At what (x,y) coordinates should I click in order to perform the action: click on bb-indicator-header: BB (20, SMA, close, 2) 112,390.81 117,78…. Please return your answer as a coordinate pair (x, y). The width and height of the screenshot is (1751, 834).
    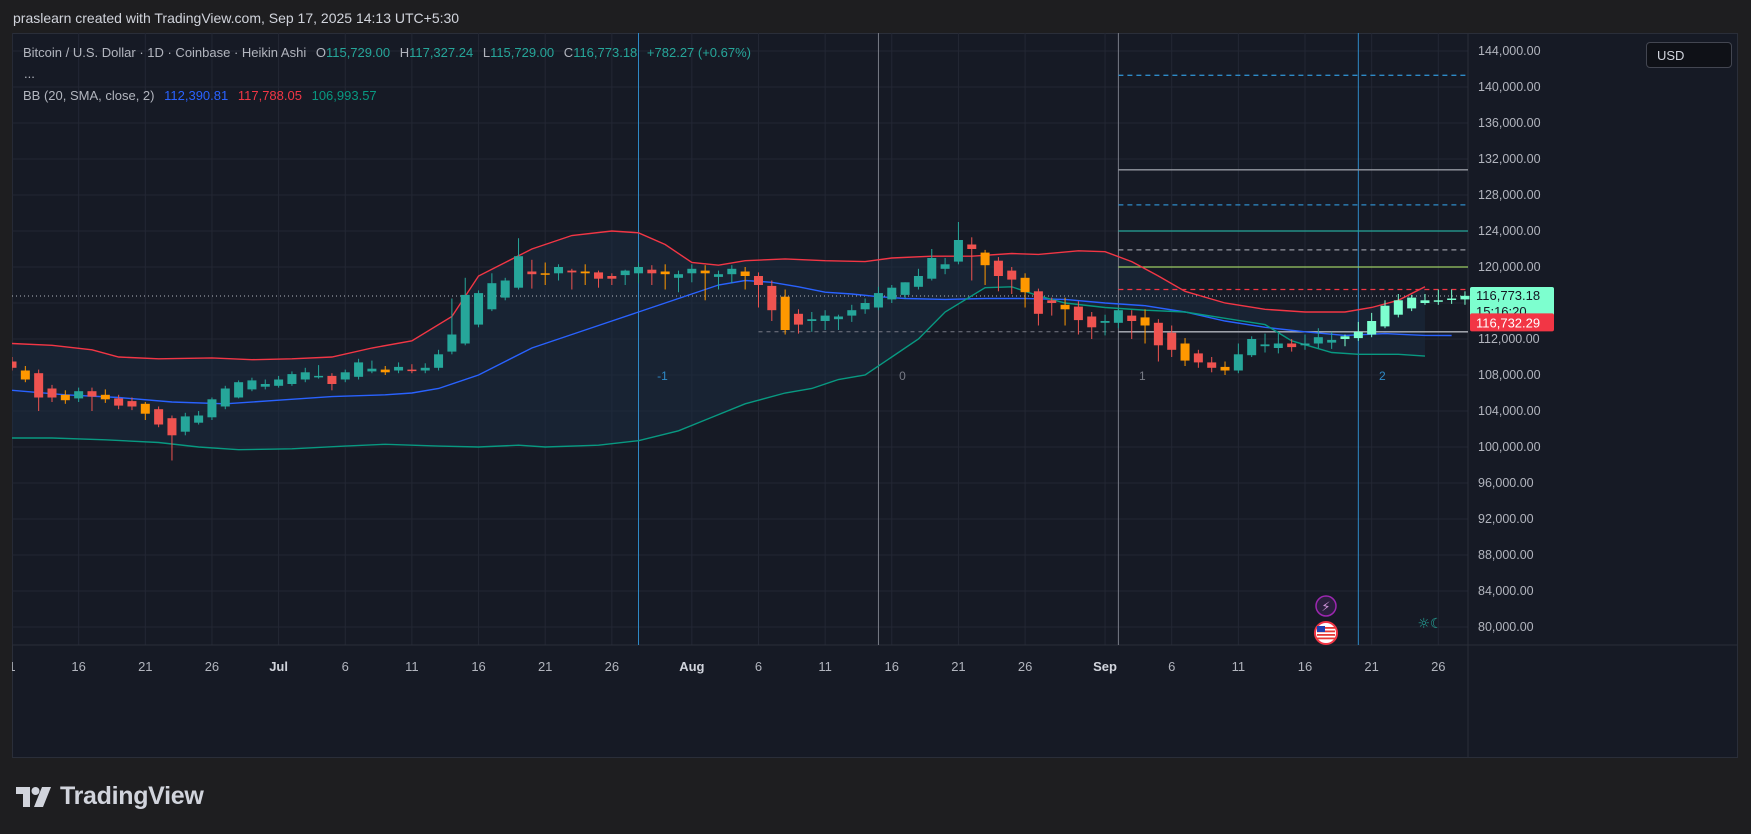
    Looking at the image, I should click on (200, 95).